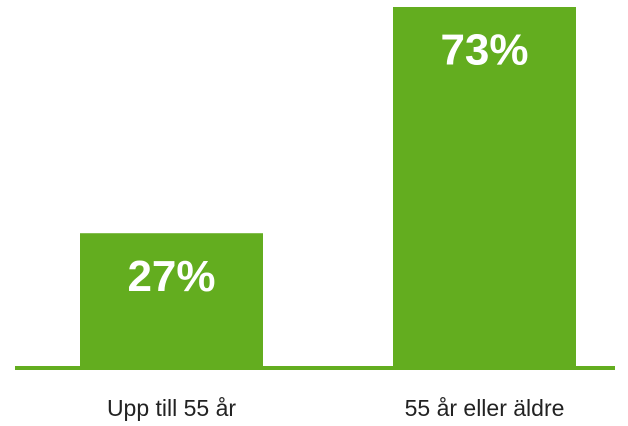  Describe the element at coordinates (484, 50) in the screenshot. I see `value-label: 73%` at that location.